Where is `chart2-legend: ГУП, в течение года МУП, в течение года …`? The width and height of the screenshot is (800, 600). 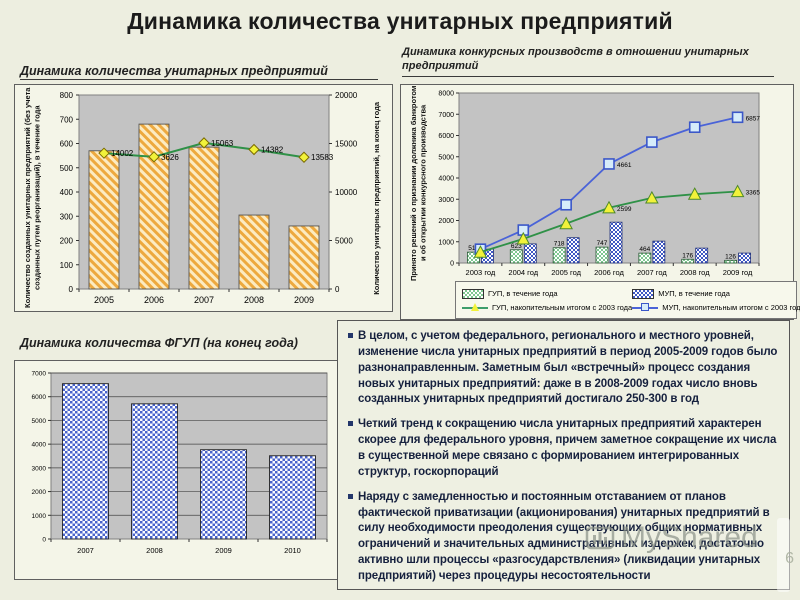 chart2-legend: ГУП, в течение года МУП, в течение года … is located at coordinates (627, 300).